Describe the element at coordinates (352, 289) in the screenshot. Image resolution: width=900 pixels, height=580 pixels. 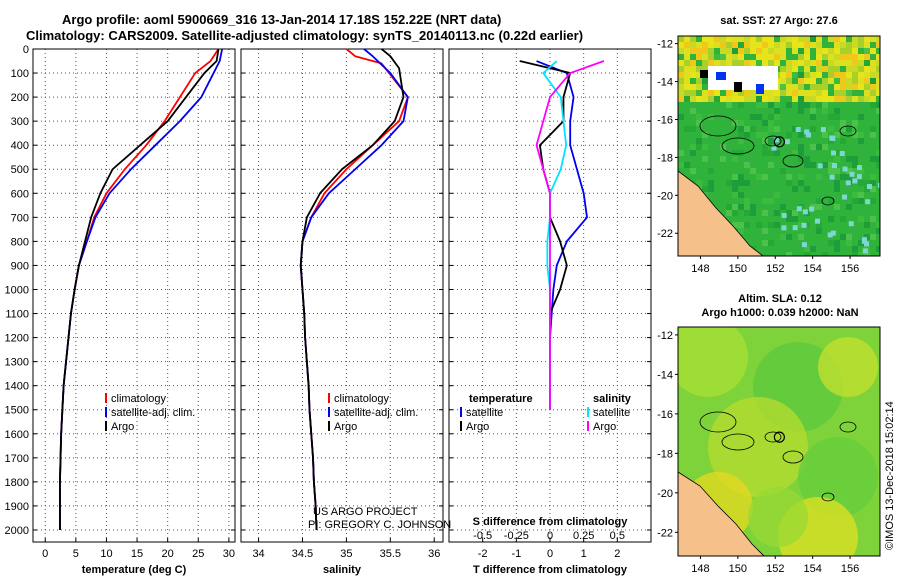
I see `series-argo` at that location.